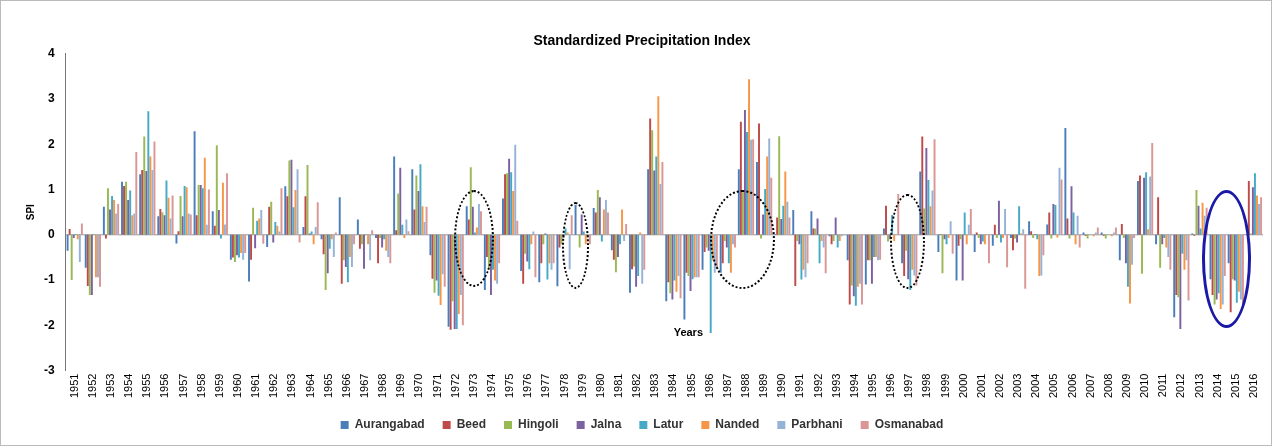  Describe the element at coordinates (200, 386) in the screenshot. I see `x-tick-label: 1958` at that location.